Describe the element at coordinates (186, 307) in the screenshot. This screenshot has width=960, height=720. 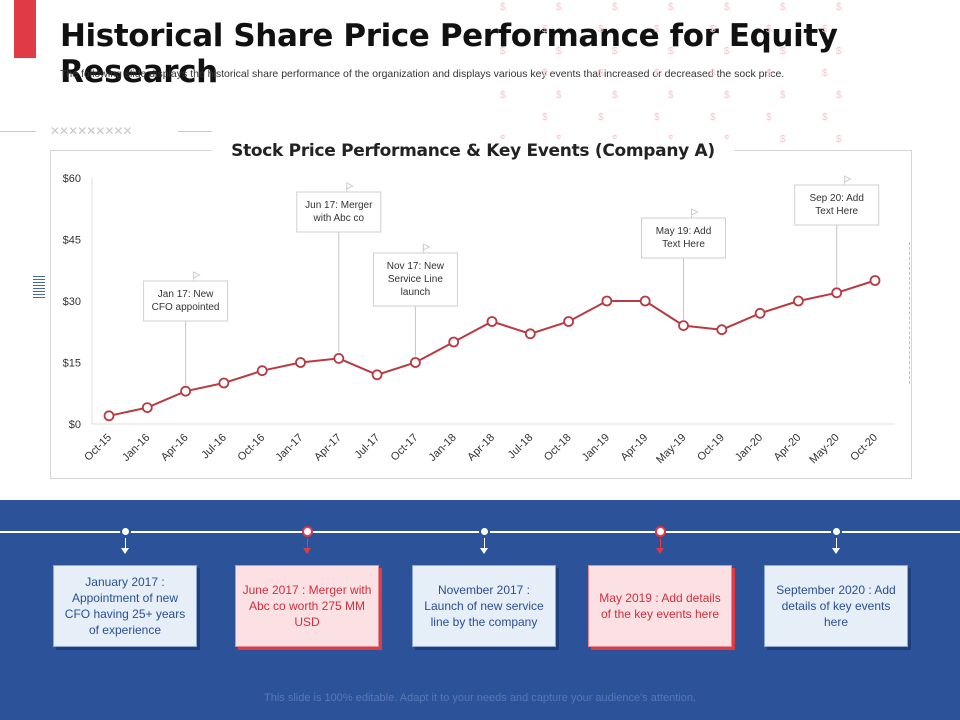
I see `callout-text: CFO appointed` at that location.